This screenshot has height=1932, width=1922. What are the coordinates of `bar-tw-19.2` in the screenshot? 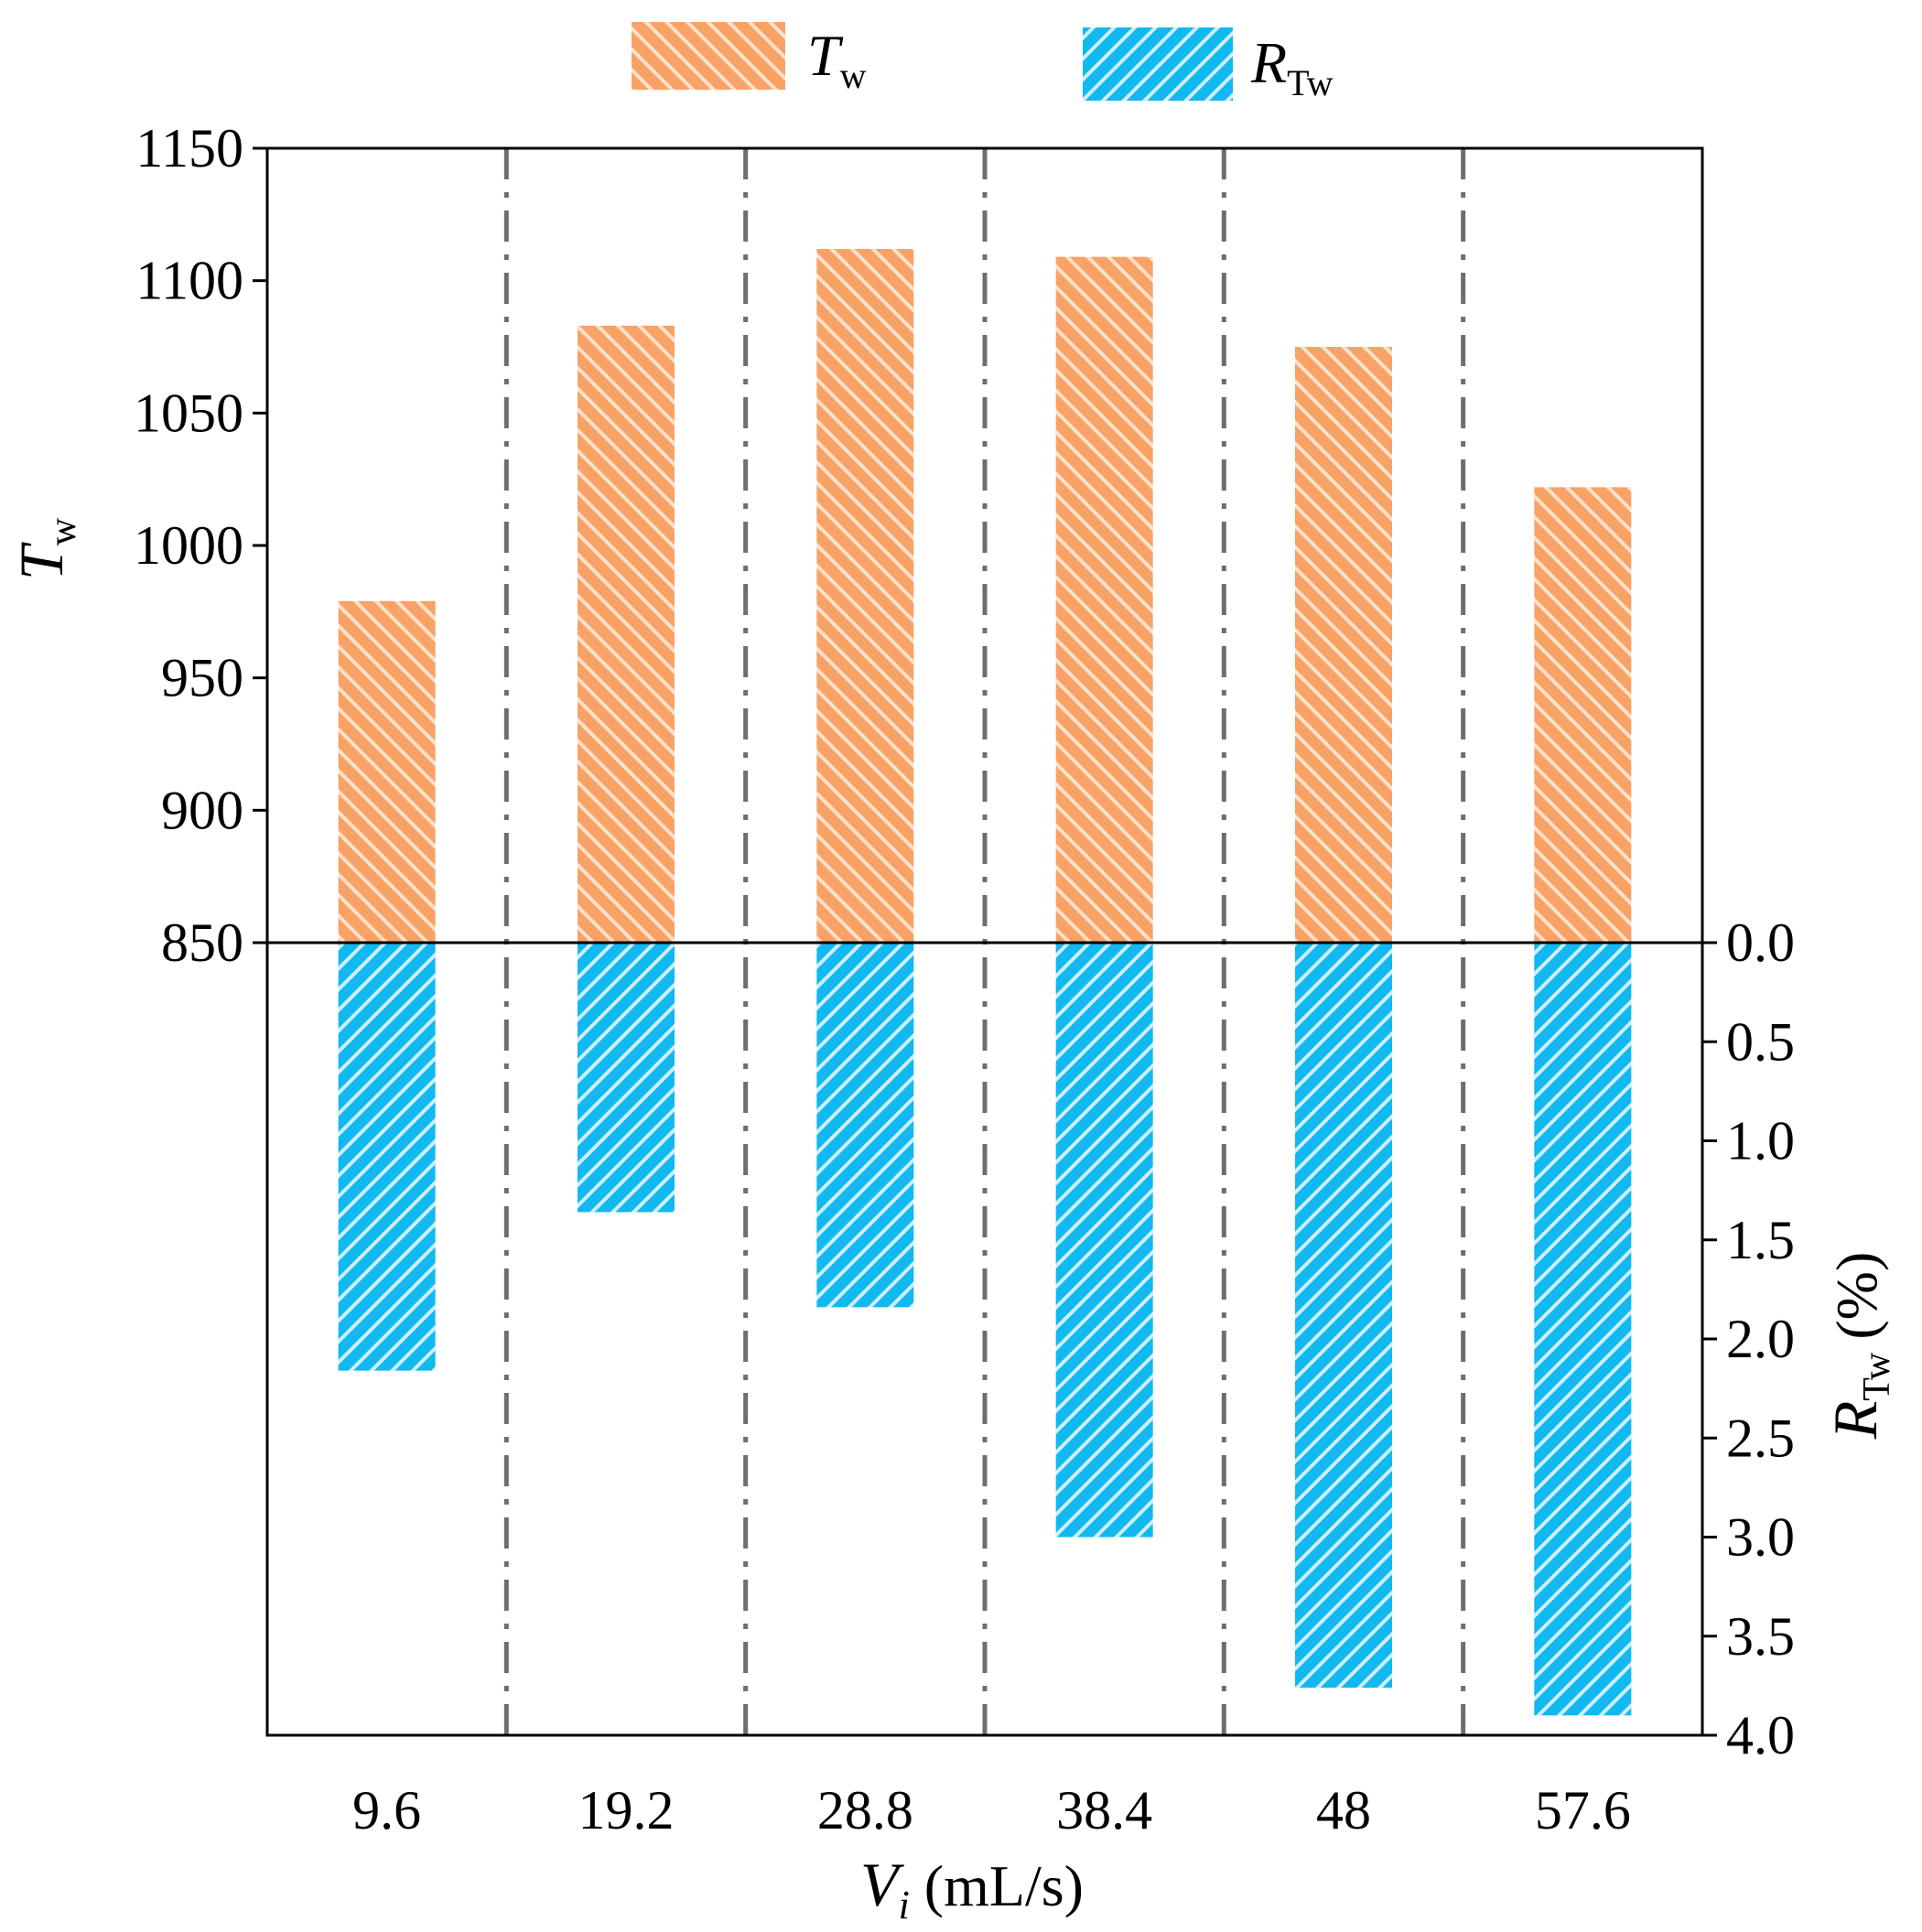 It's located at (626, 634).